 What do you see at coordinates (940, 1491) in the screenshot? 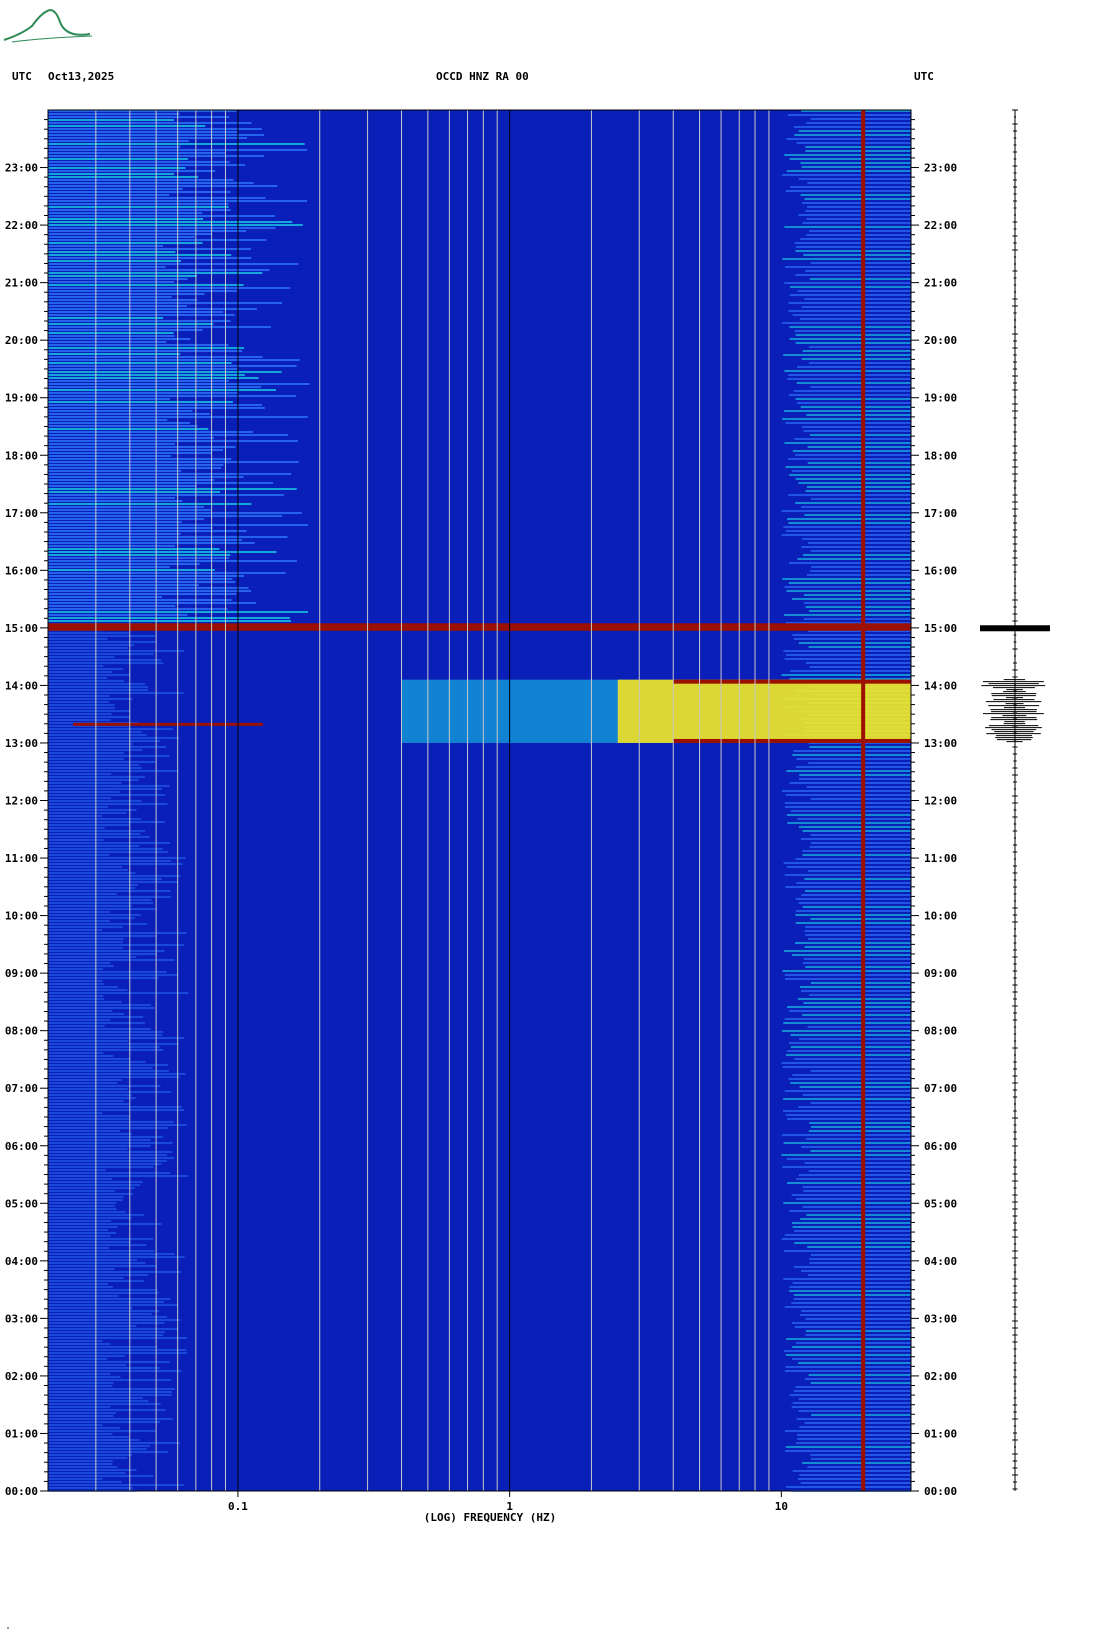
I see `y-tick-label-right: 00:00` at bounding box center [940, 1491].